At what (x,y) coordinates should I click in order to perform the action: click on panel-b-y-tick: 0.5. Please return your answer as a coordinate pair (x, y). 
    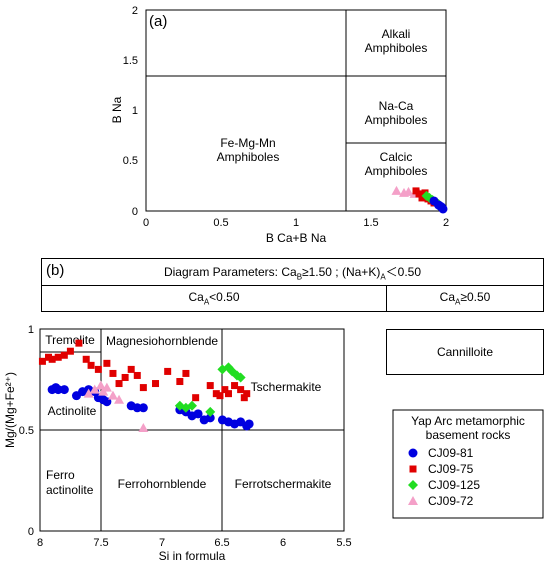
    Looking at the image, I should click on (26, 431).